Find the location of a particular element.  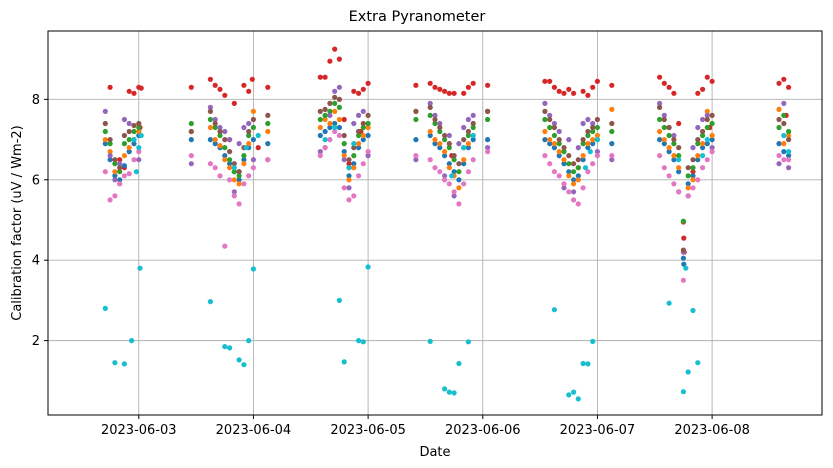

x-tick-label: 2023-06-08 is located at coordinates (712, 430).